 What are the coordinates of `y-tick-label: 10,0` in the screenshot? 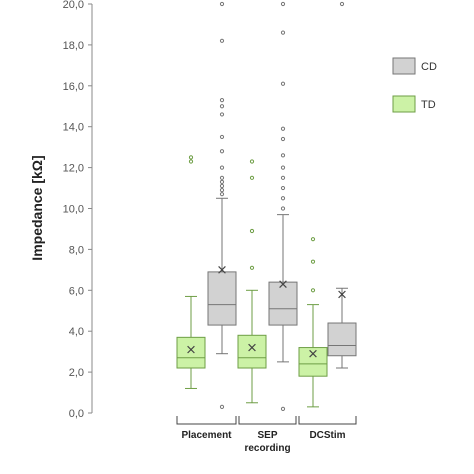 It's located at (73, 210).